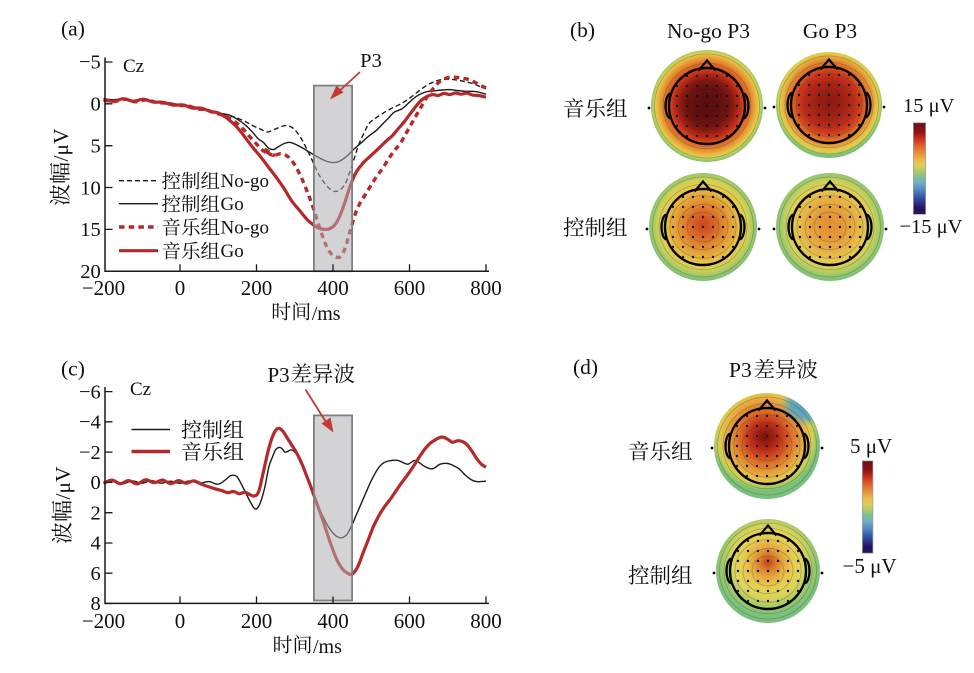 This screenshot has height=673, width=974. What do you see at coordinates (90, 392) in the screenshot?
I see `svg-text: −6` at bounding box center [90, 392].